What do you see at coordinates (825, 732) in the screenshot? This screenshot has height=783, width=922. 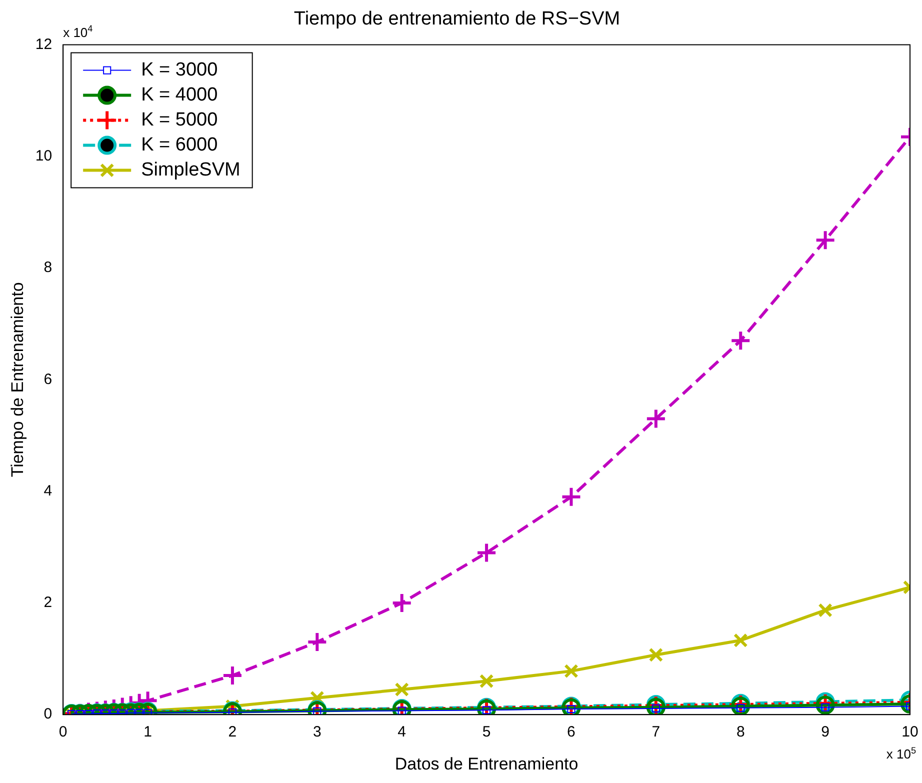 I see `x-tick-label: 9` at bounding box center [825, 732].